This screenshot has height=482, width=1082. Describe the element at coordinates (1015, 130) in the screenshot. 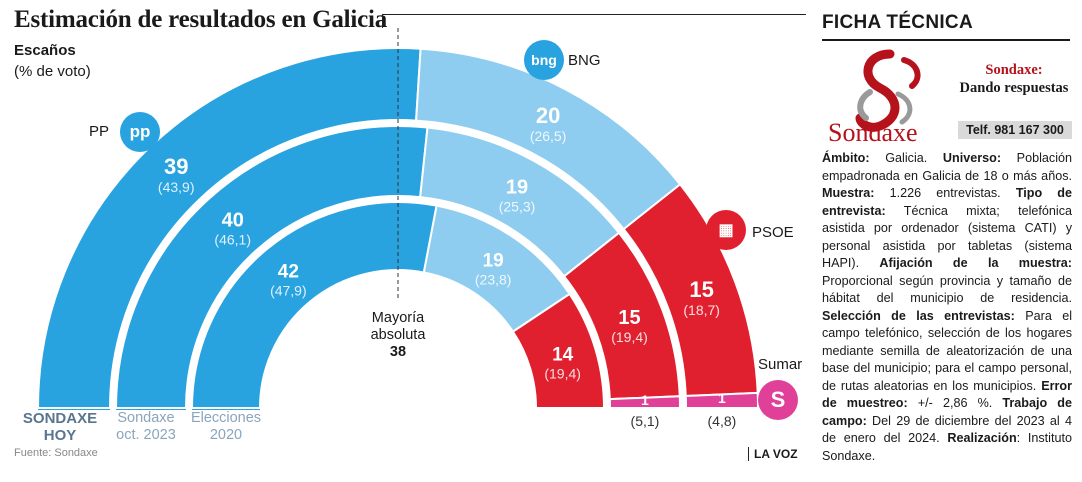

I see `phone-number: Telf. 981 167 300` at that location.